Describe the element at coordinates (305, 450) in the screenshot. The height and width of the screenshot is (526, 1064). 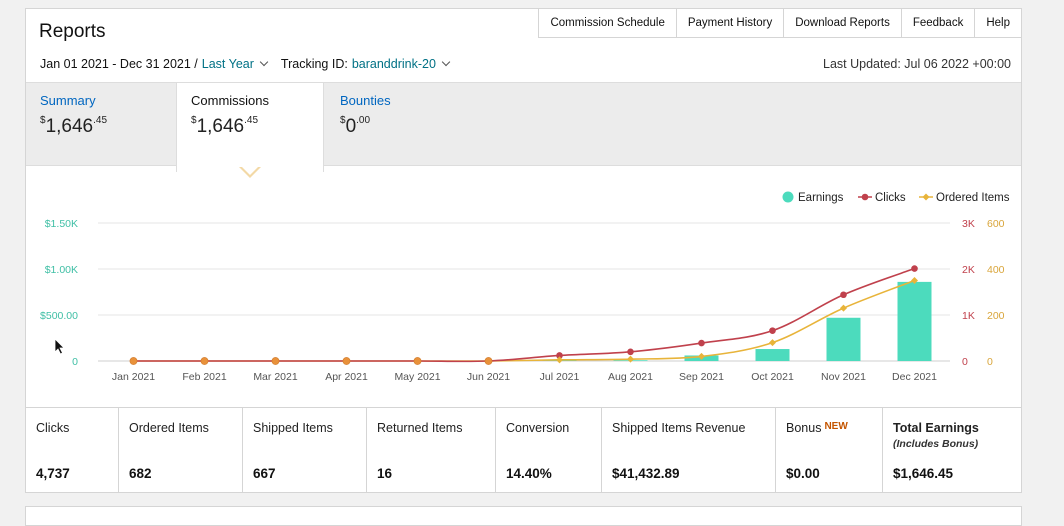
I see `stat-shipped-items: Shipped Items 667` at that location.